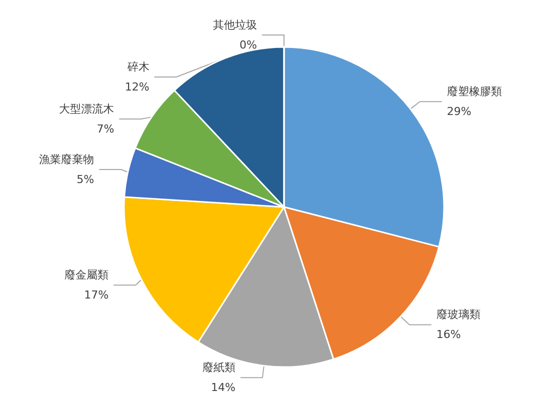 This screenshot has width=539, height=407. What do you see at coordinates (86, 109) in the screenshot?
I see `slice-label: 大型漂流木` at bounding box center [86, 109].